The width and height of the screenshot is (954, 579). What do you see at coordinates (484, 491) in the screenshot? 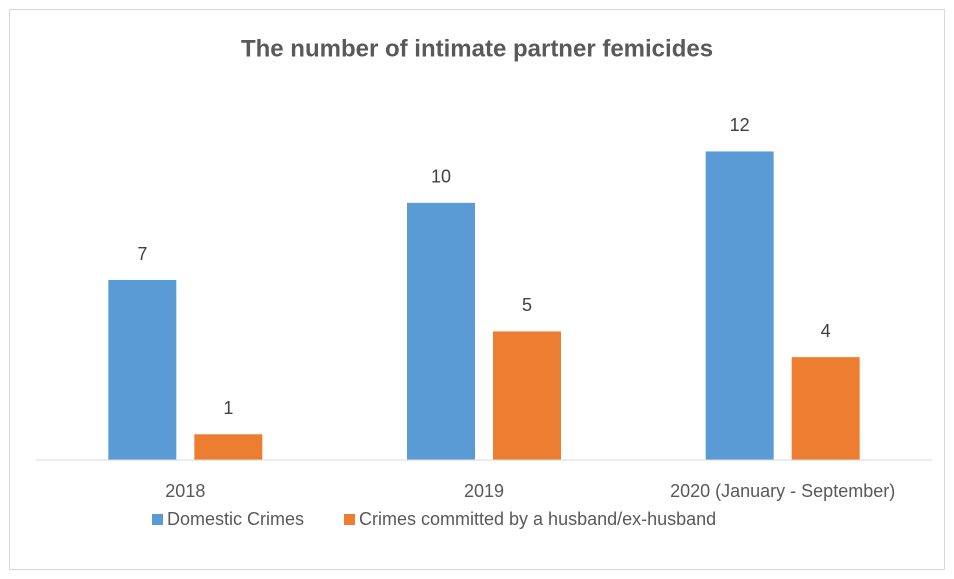
I see `x-tick-label: 2019` at bounding box center [484, 491].